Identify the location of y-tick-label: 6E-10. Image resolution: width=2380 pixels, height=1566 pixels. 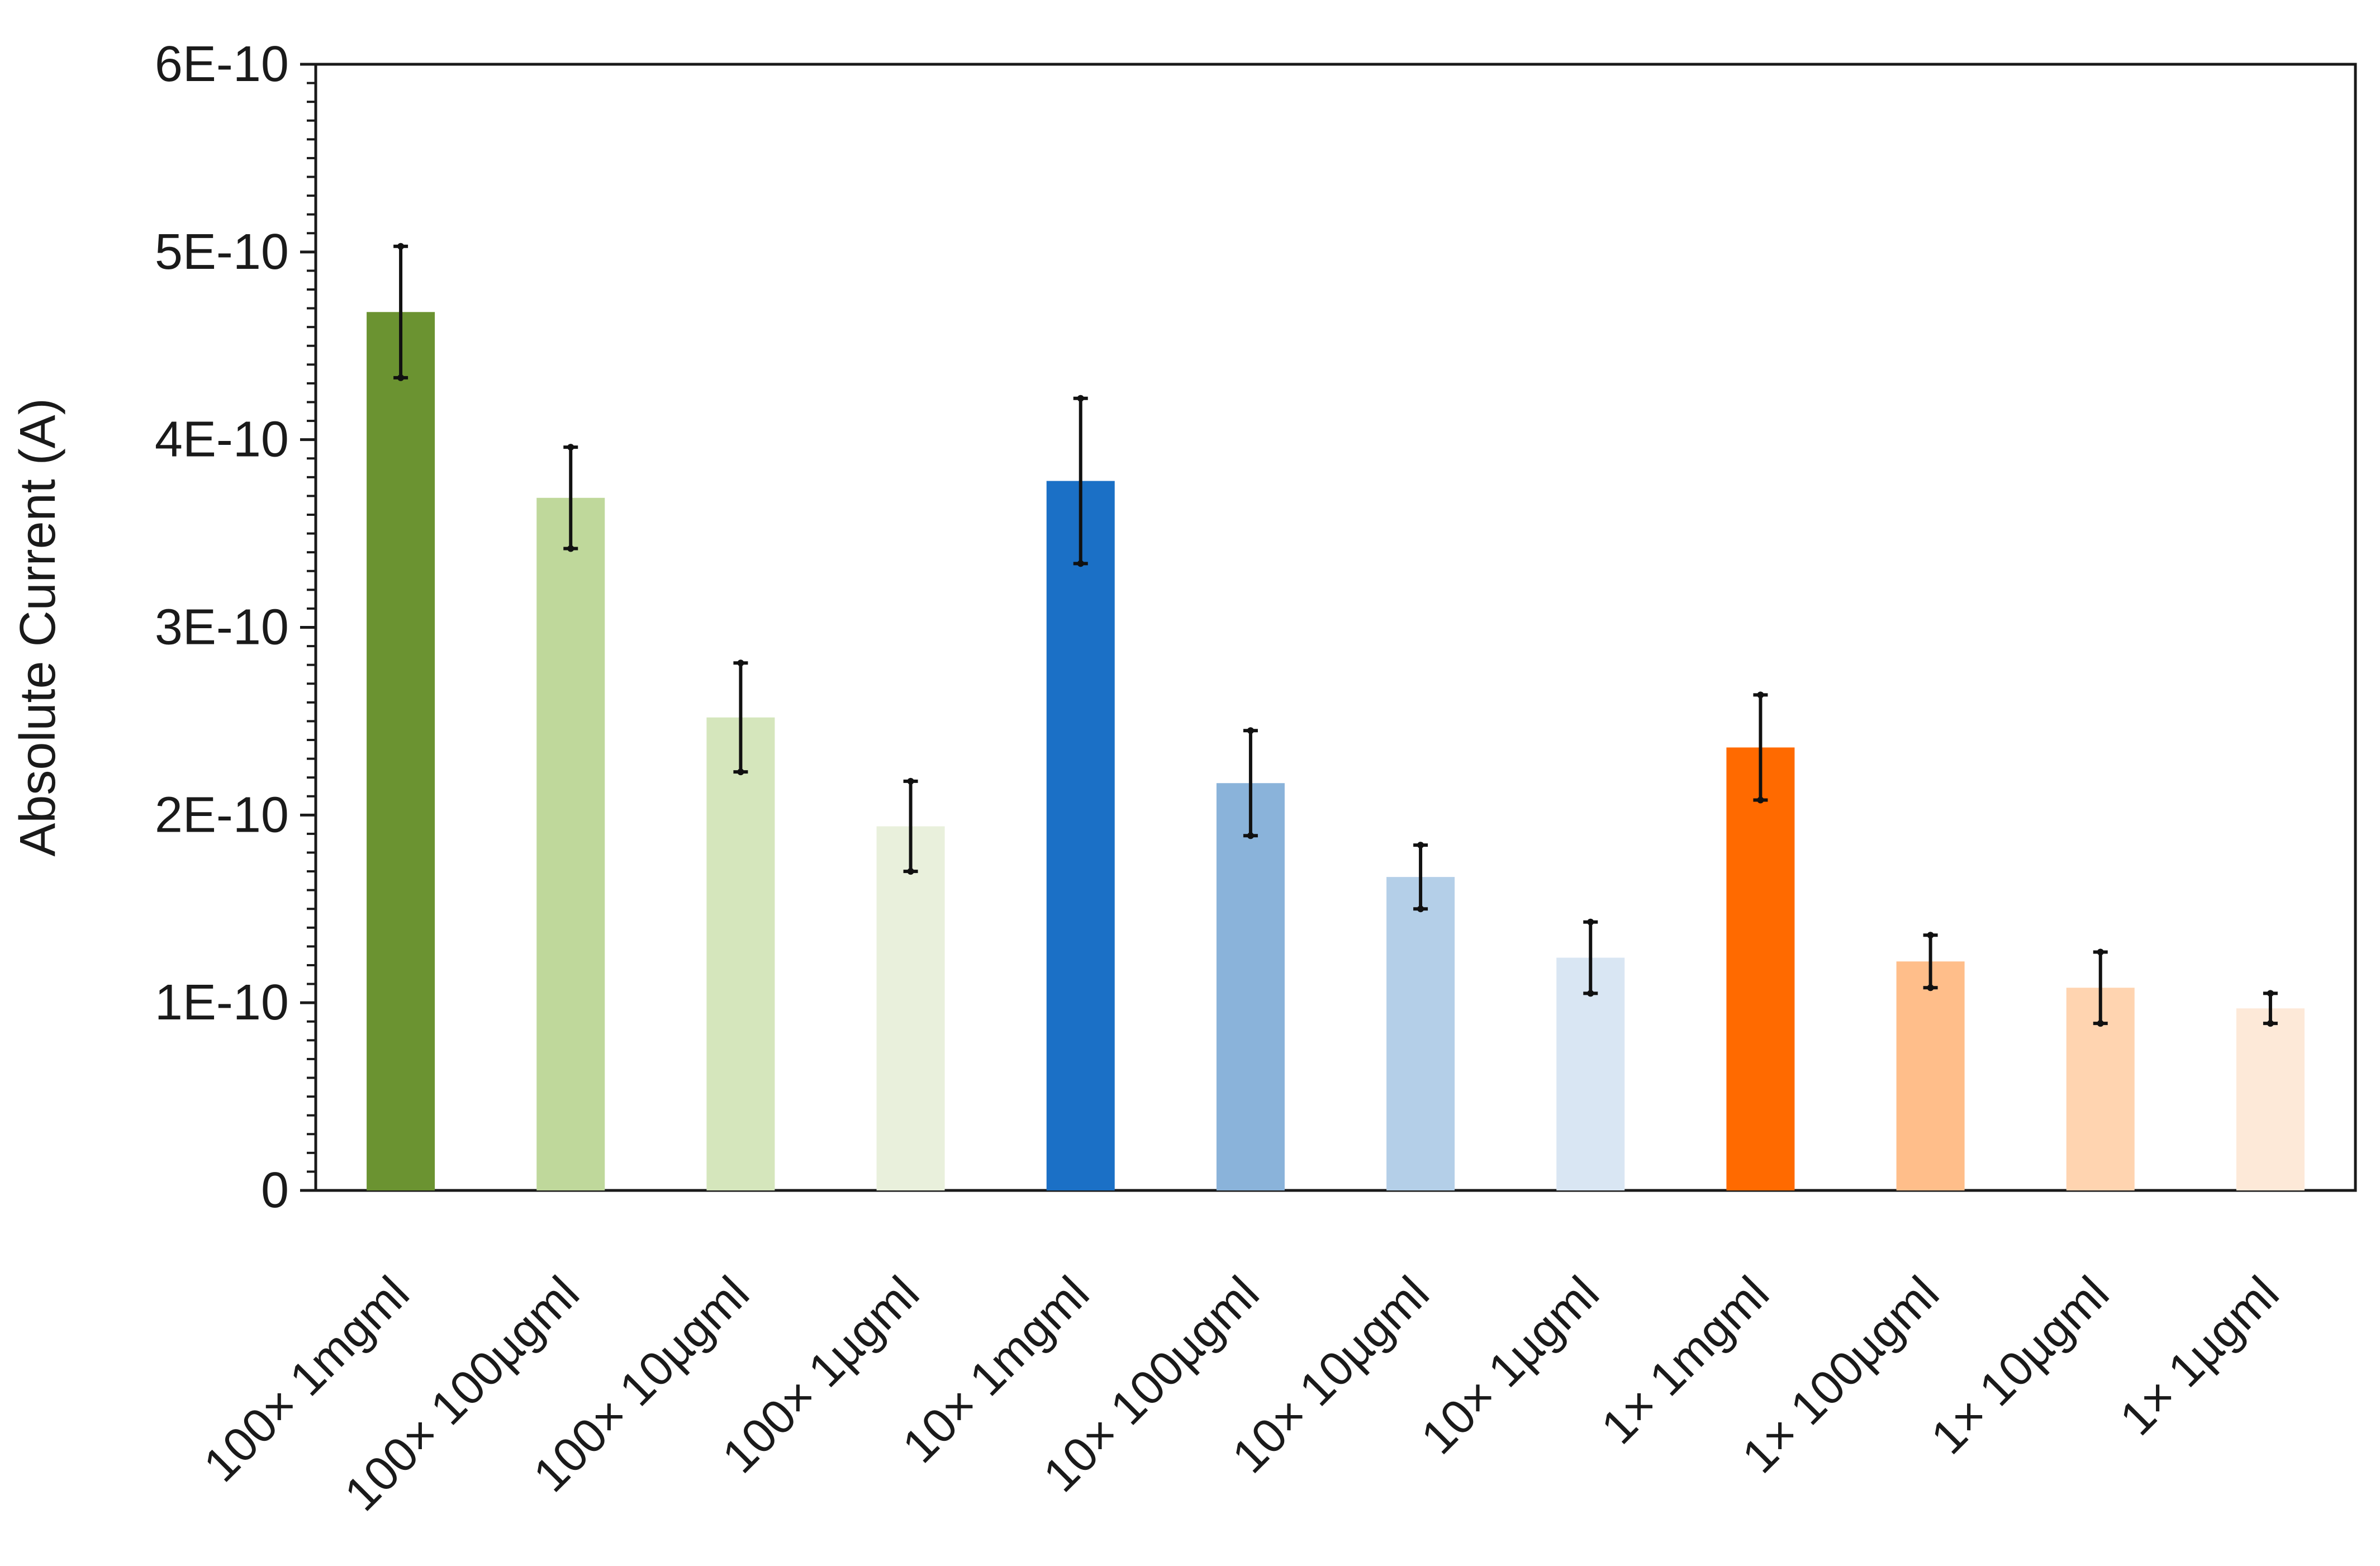
(222, 64).